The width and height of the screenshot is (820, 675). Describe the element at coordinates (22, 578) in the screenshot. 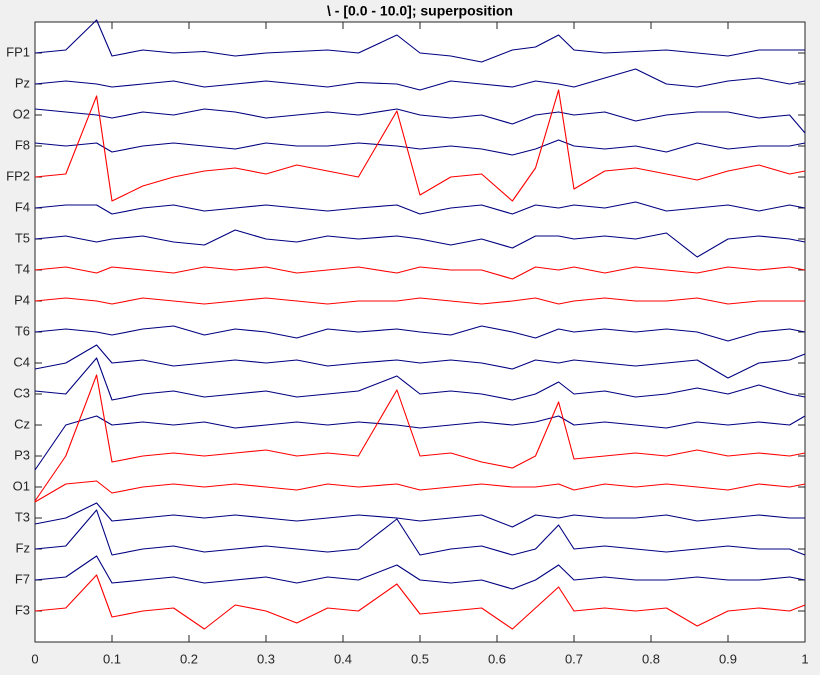

I see `channel-label: F7` at that location.